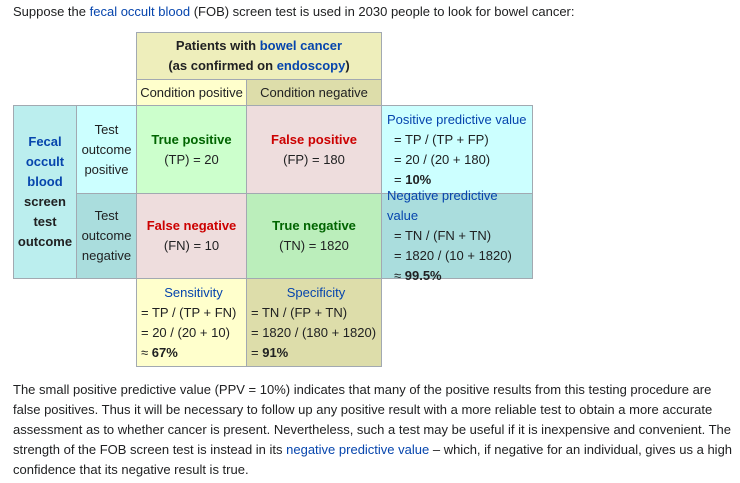  Describe the element at coordinates (418, 179) in the screenshot. I see `ppv-result-value: 10%` at that location.